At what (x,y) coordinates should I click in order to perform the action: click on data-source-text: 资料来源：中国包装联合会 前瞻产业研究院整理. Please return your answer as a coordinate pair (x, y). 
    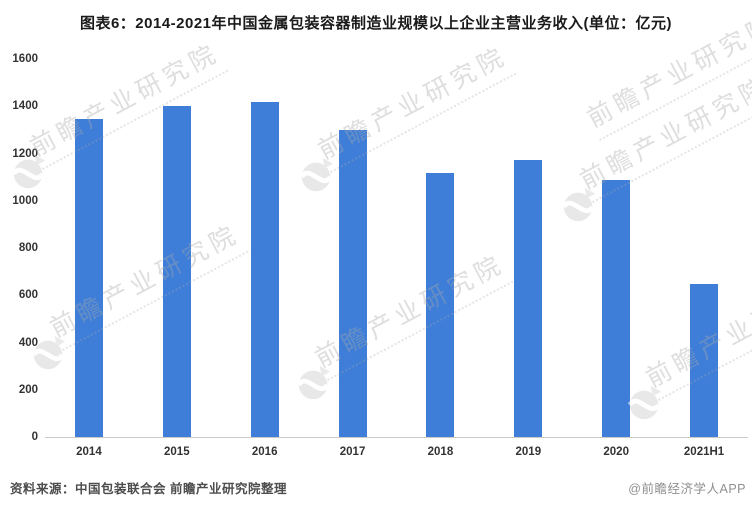
    Looking at the image, I should click on (148, 489).